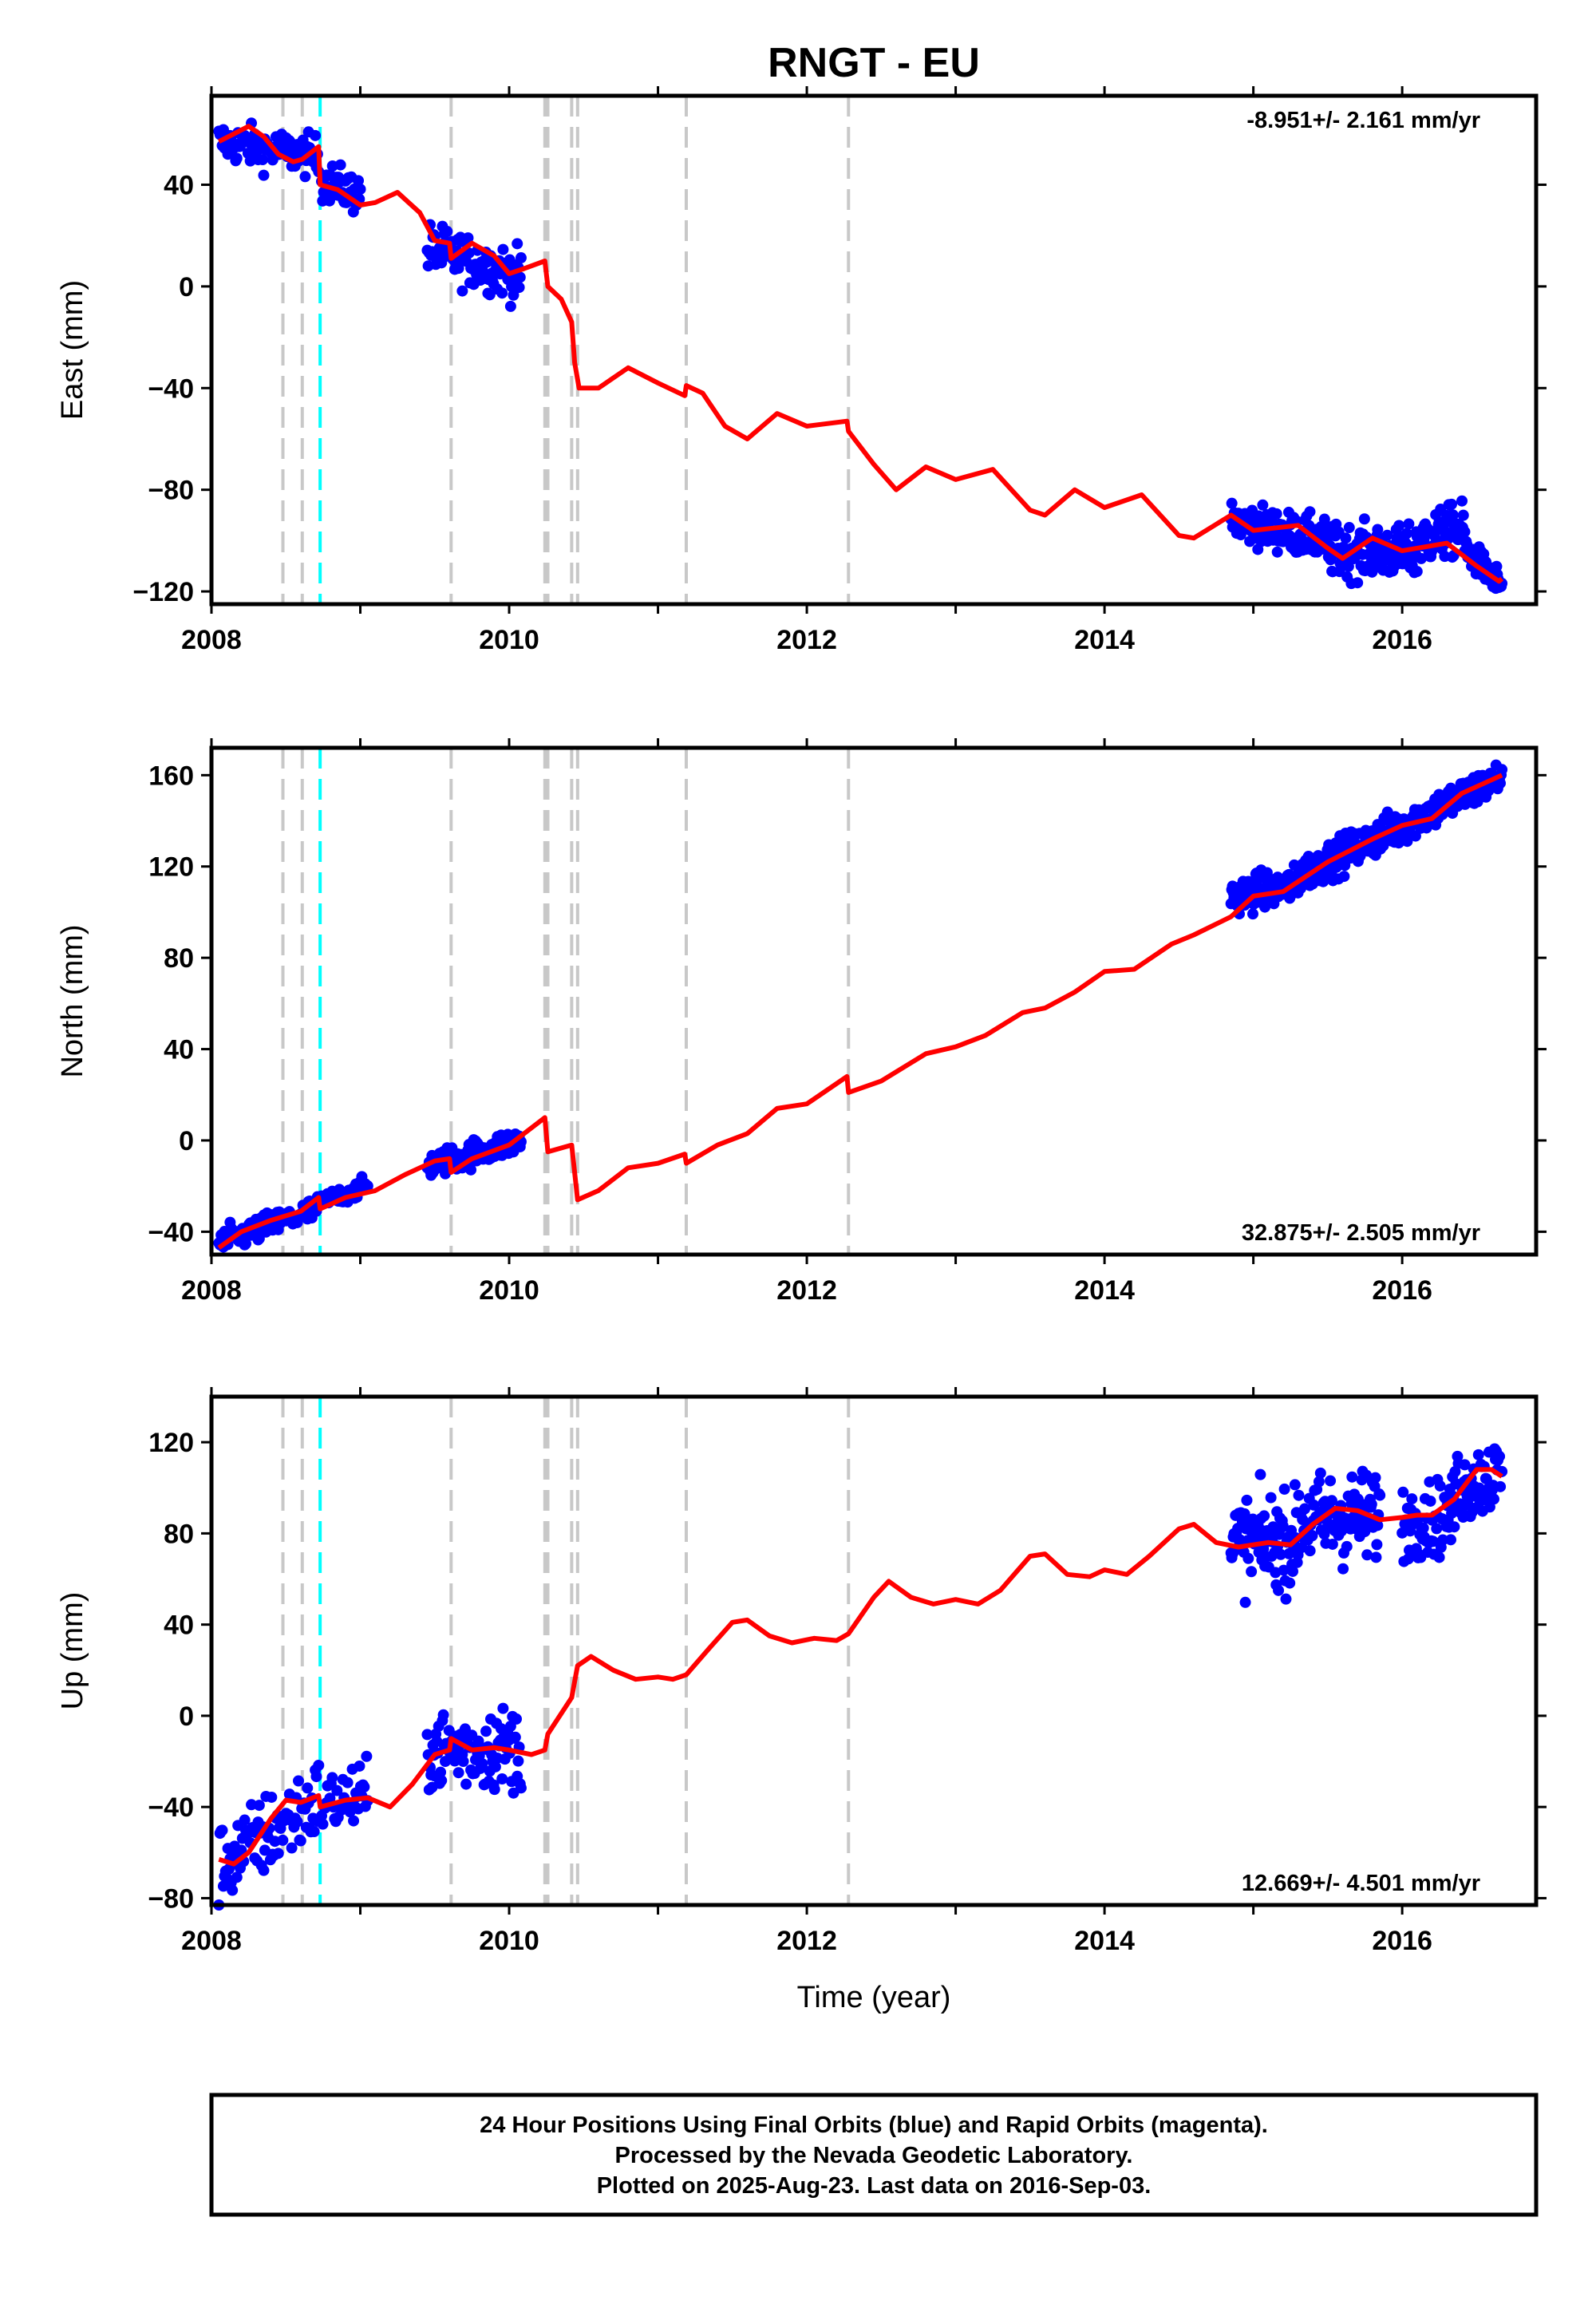  I want to click on x-tick-label: 2014, so click(1104, 1941).